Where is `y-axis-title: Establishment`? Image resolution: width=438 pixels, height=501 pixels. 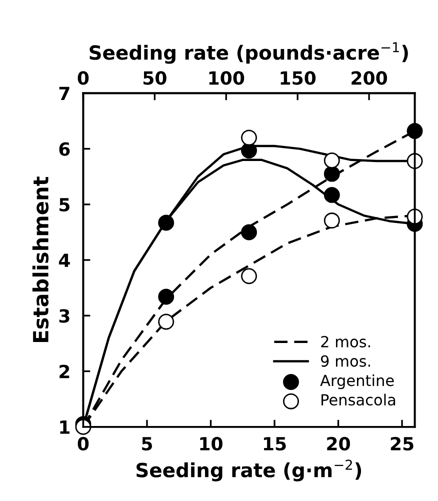 y-axis-title: Establishment is located at coordinates (40, 259).